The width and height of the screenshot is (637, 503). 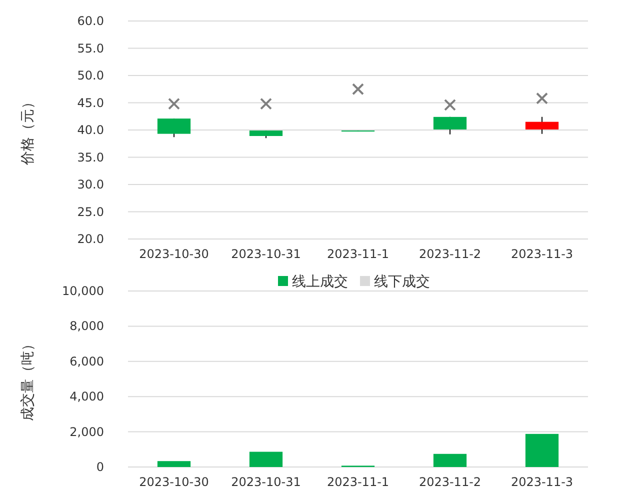 I want to click on y-tick-label: 20.0, so click(x=90, y=239).